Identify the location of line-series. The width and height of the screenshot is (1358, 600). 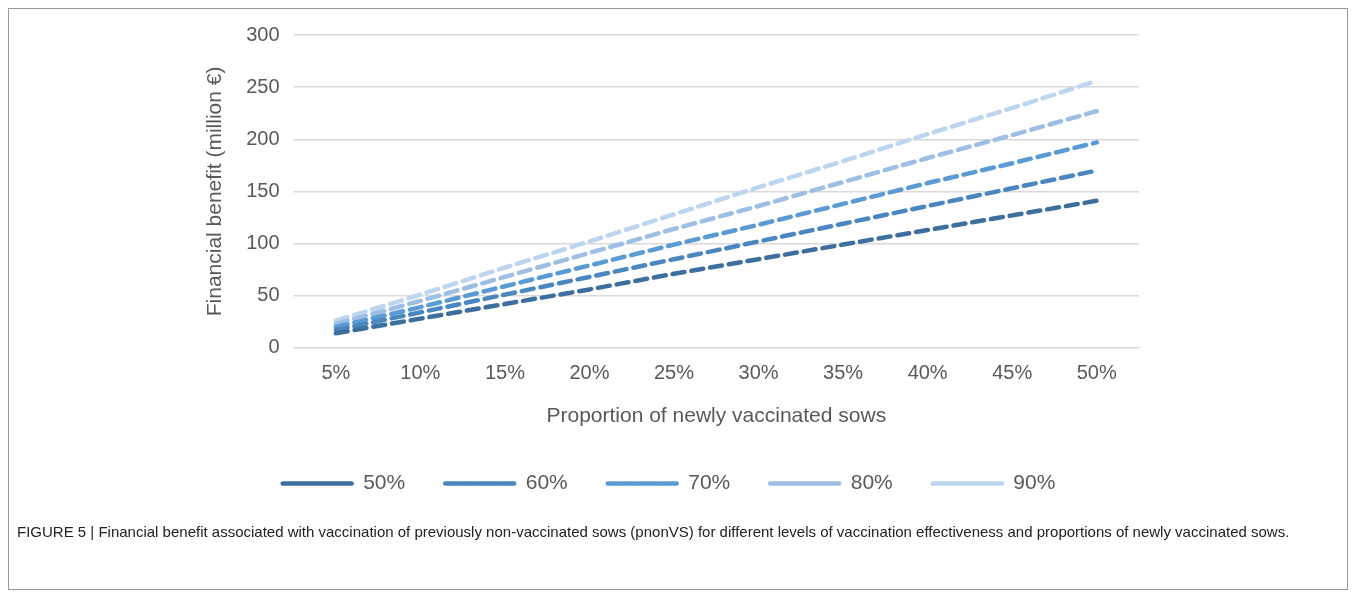
(716, 267).